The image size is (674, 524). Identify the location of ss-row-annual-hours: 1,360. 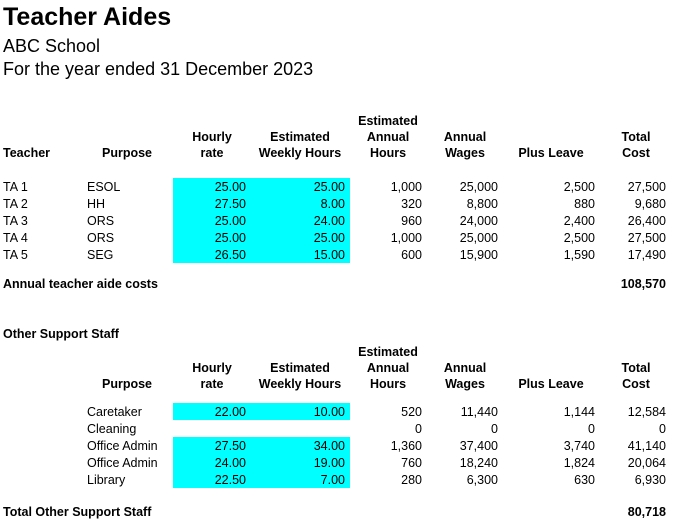
(406, 446).